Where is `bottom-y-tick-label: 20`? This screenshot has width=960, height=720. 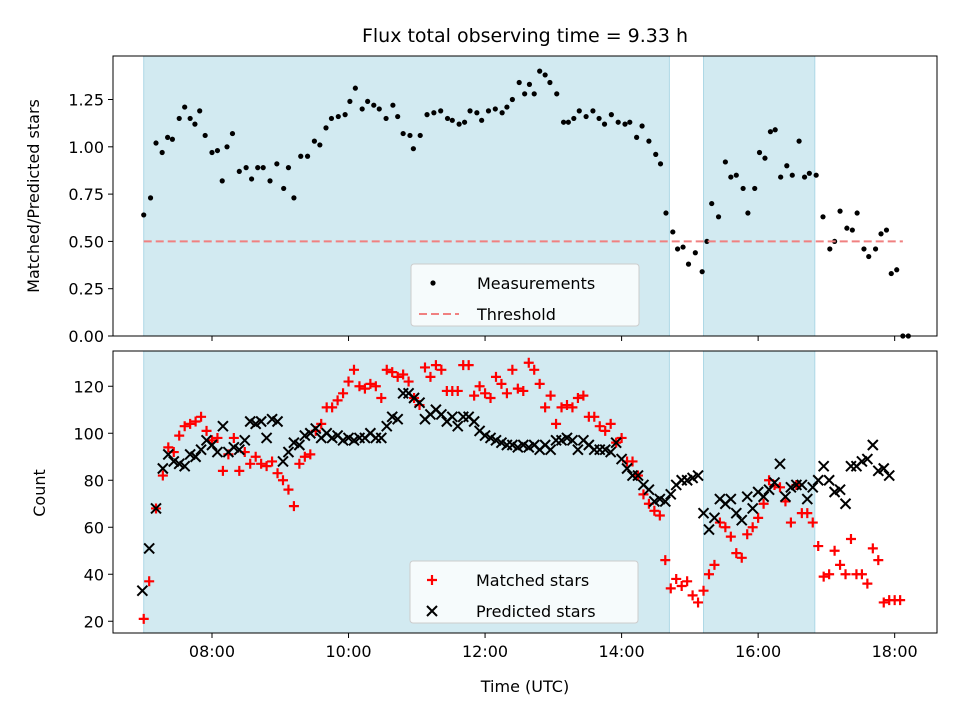 bottom-y-tick-label: 20 is located at coordinates (94, 621).